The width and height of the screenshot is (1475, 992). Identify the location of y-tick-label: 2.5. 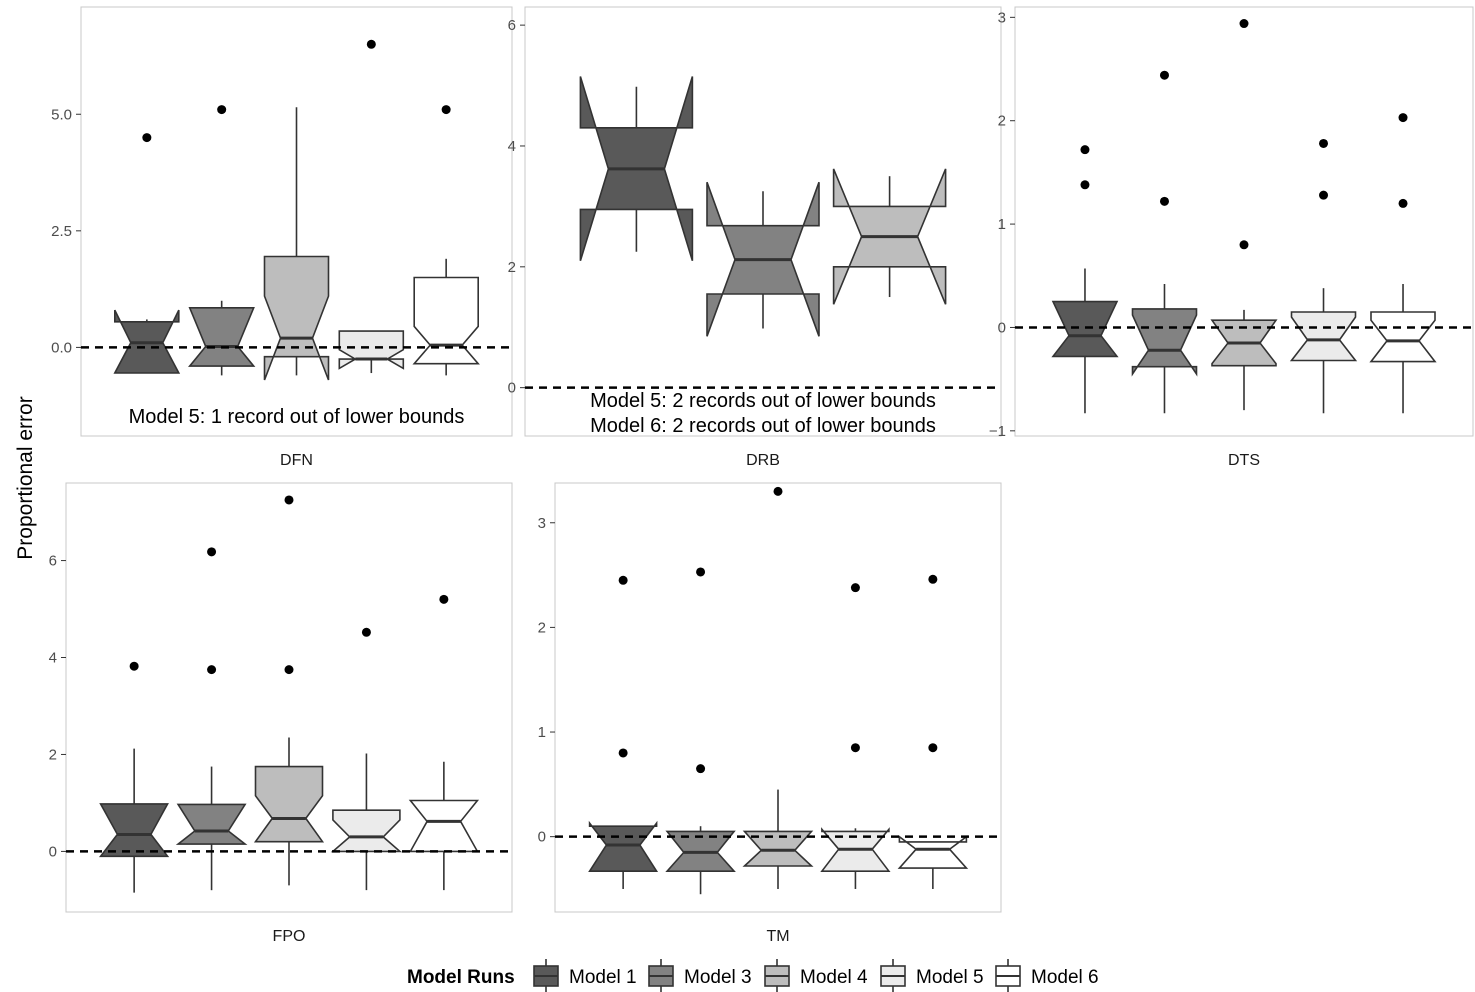
(61, 231).